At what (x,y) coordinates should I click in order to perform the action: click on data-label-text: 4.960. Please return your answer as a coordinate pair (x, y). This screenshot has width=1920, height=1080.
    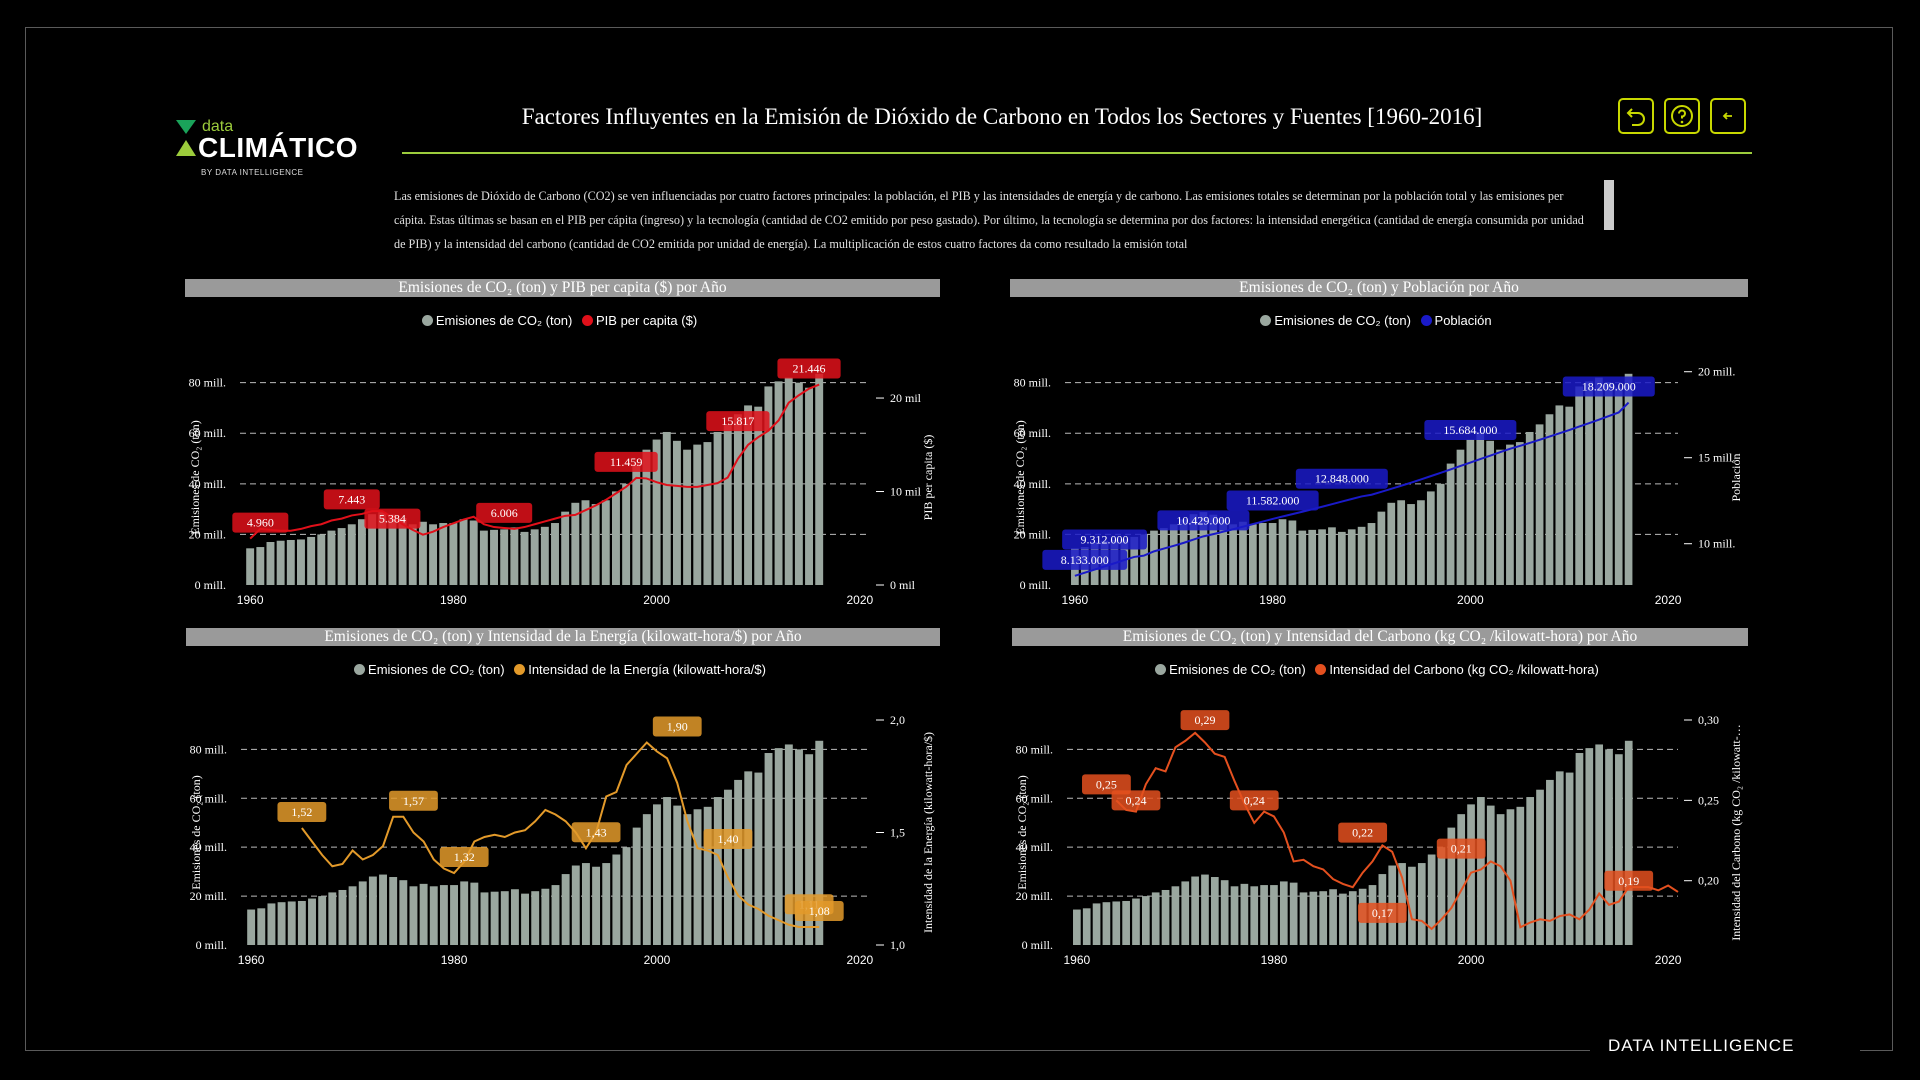
    Looking at the image, I should click on (260, 523).